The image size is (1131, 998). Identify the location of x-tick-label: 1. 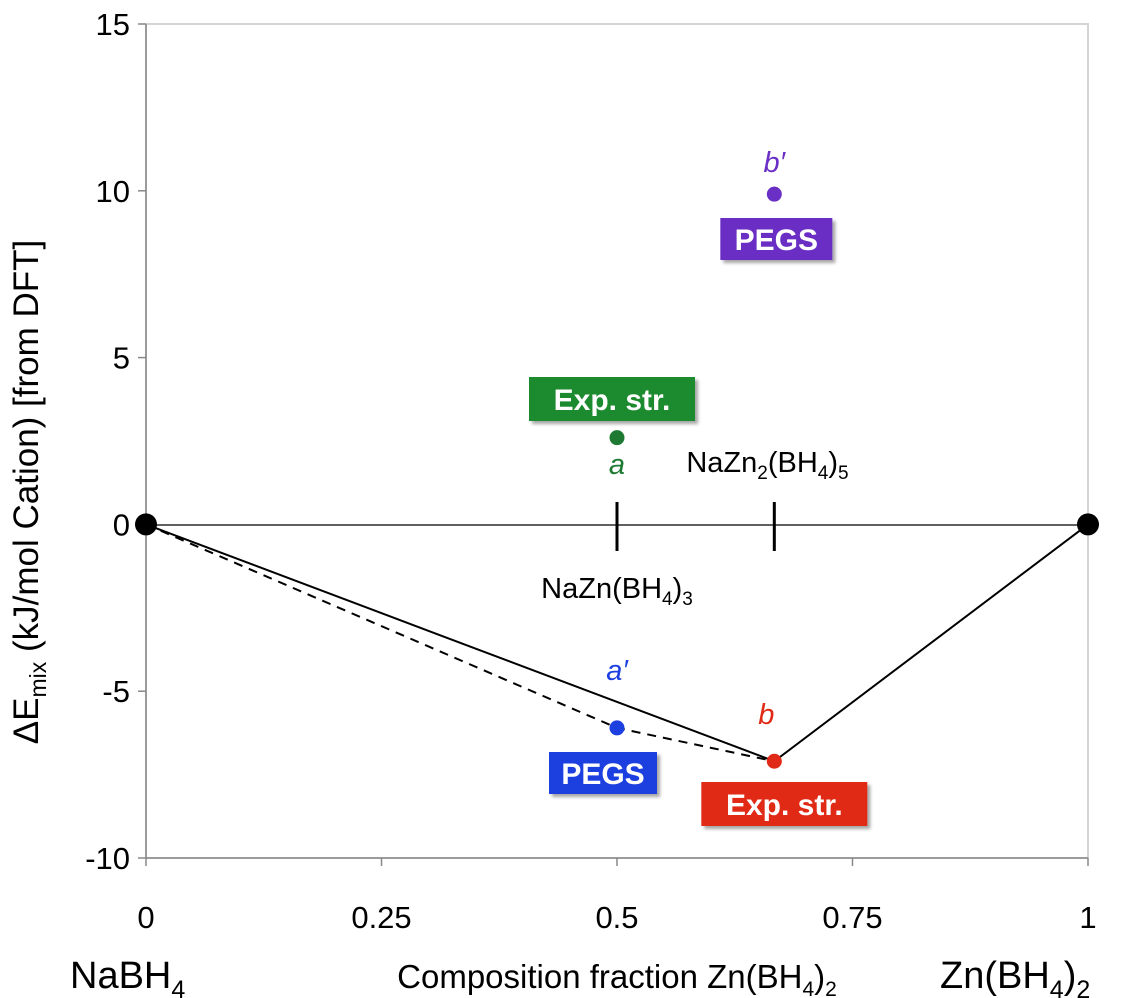
(1087, 917).